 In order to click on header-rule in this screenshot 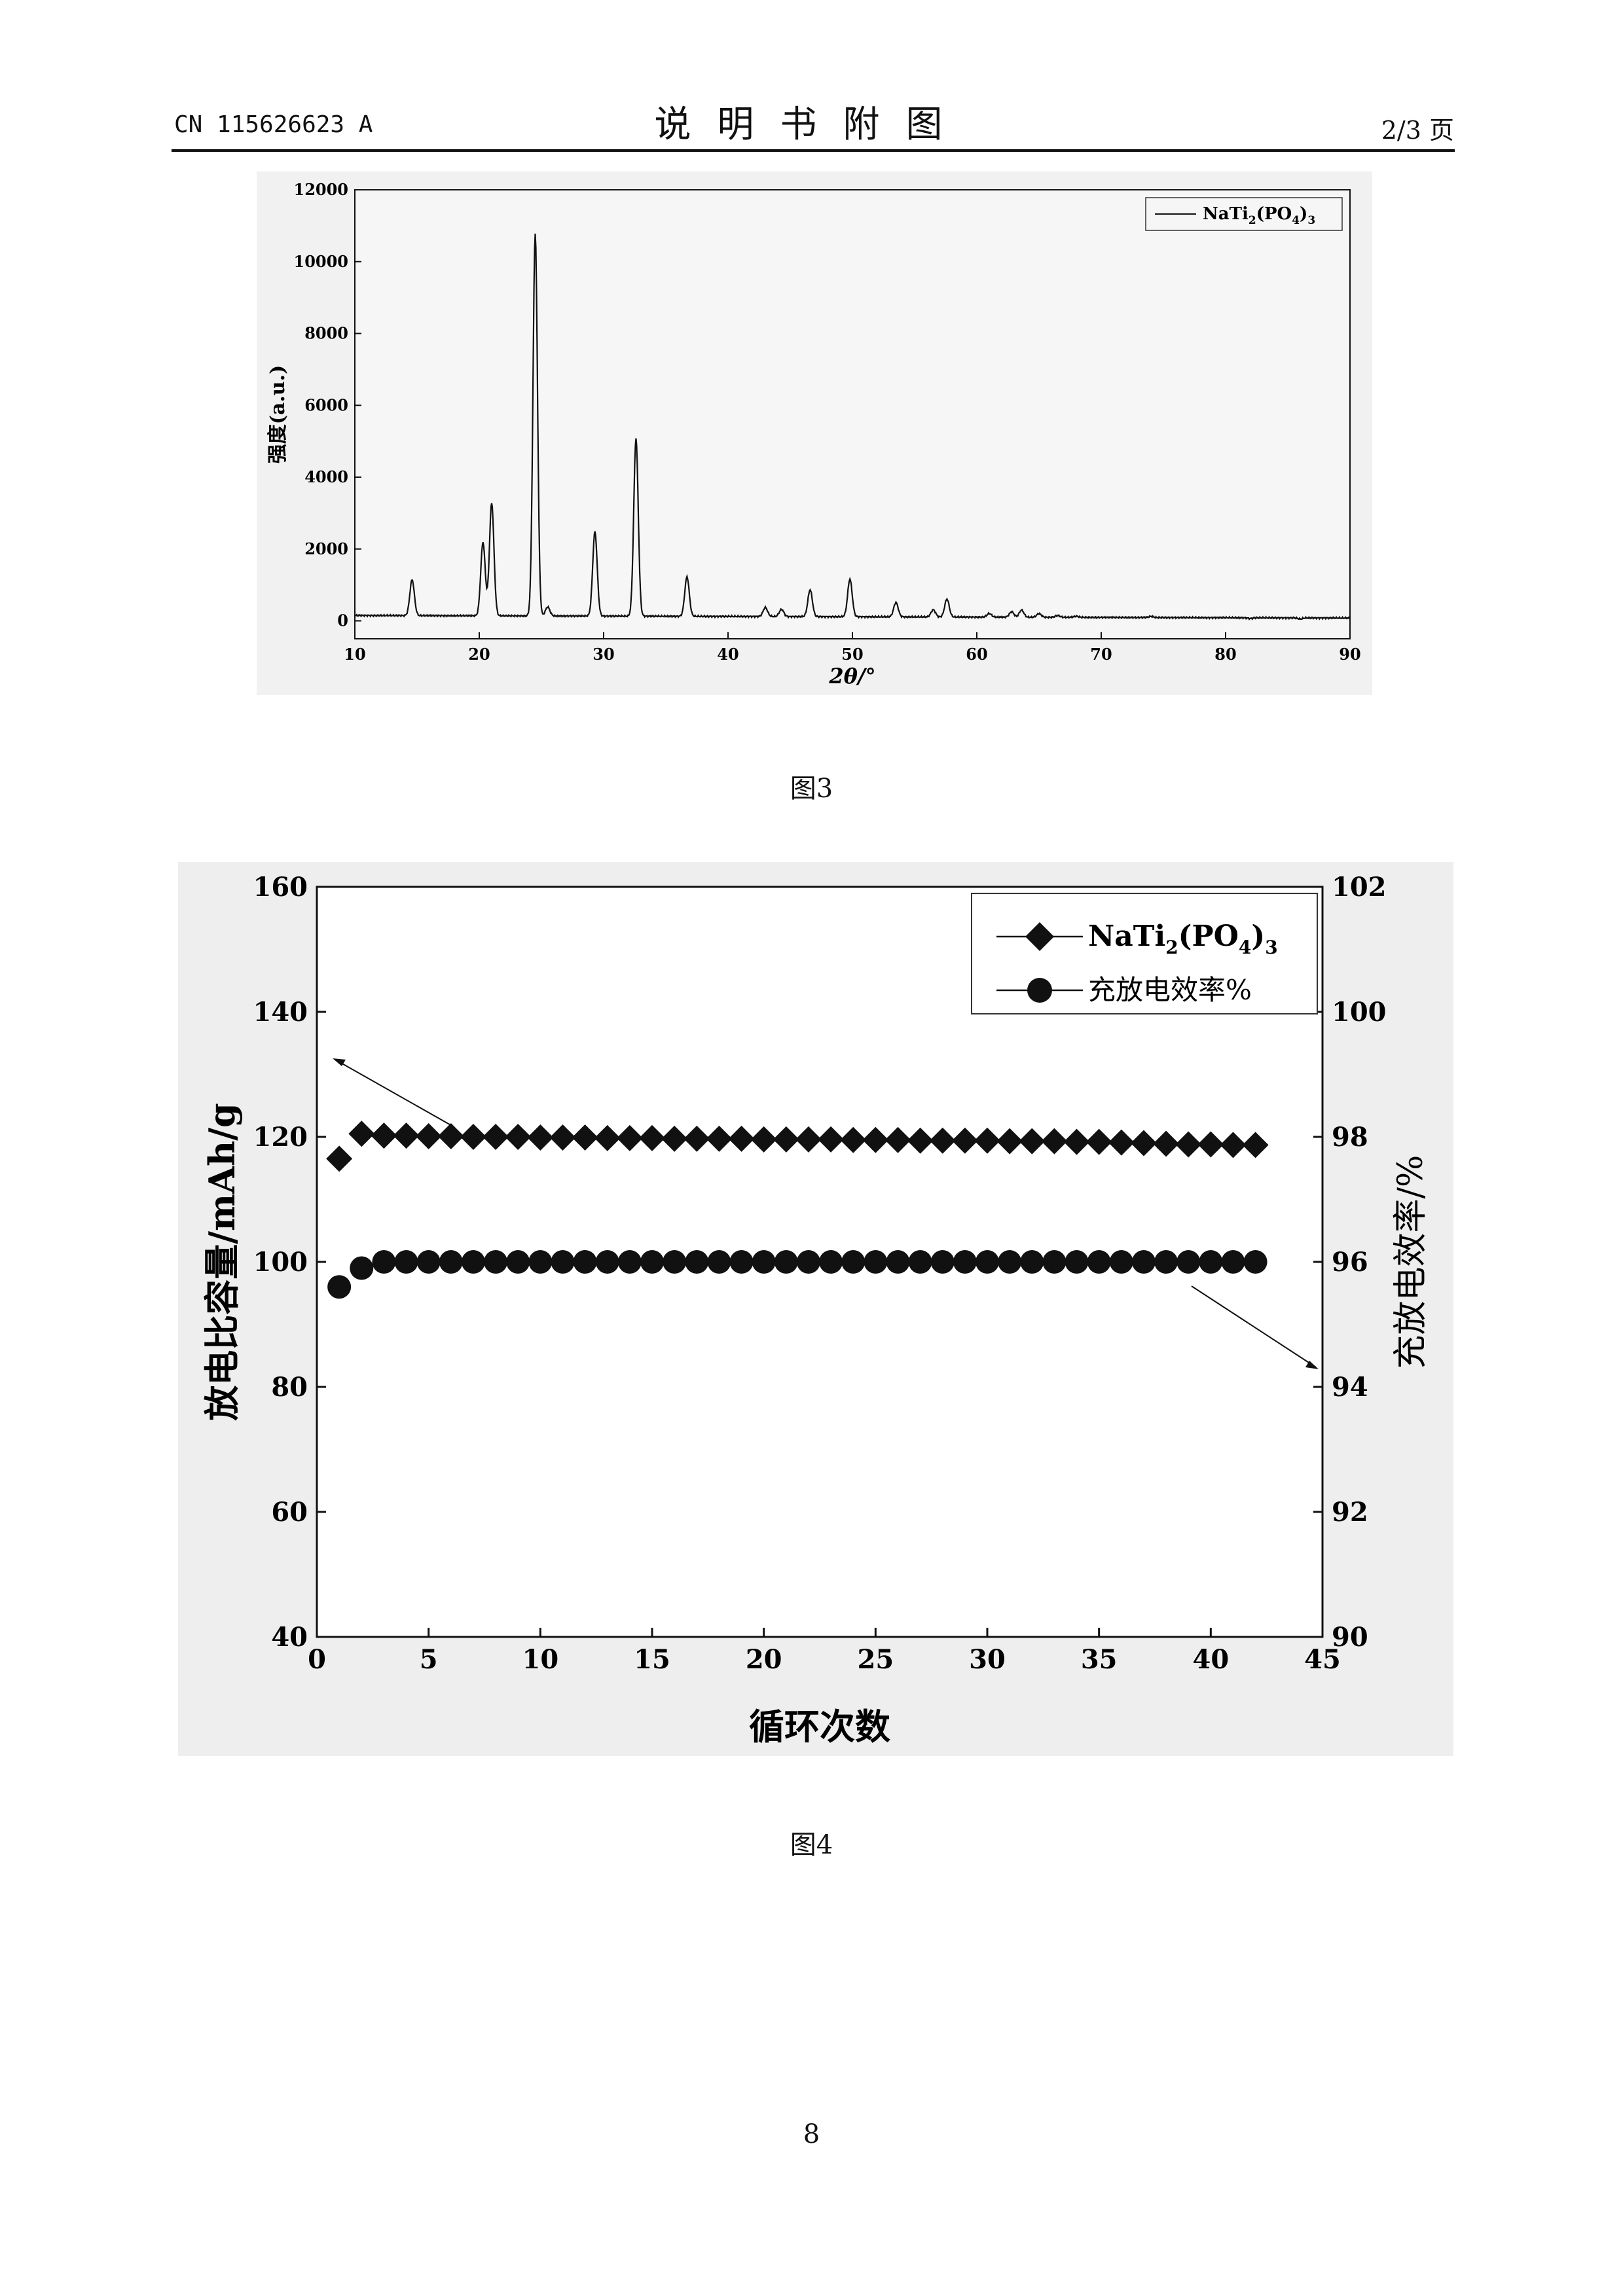, I will do `click(813, 150)`.